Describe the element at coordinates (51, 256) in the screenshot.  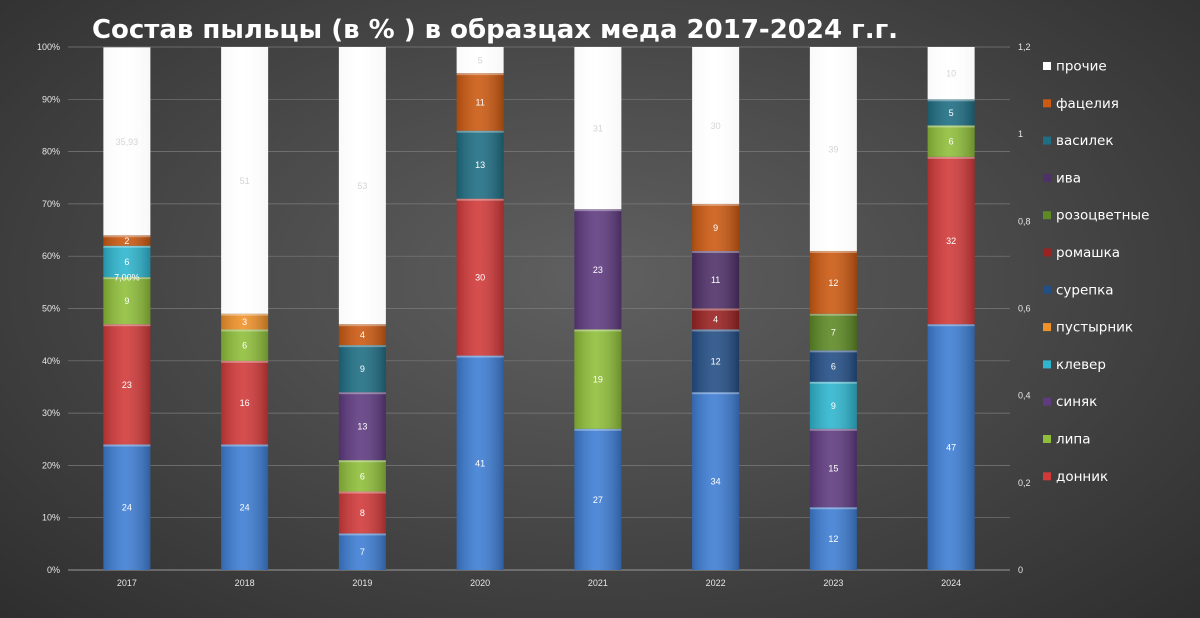
I see `y-tick-label: 60%` at that location.